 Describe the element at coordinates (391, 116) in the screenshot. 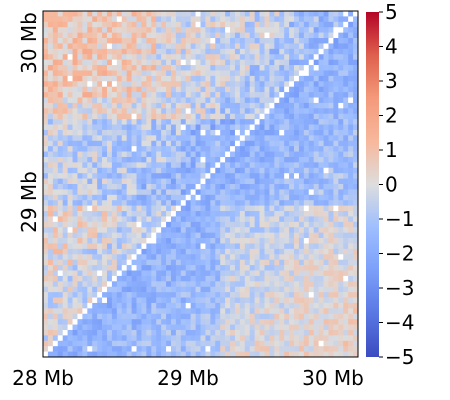

I see `colorbar-tick-label: 2` at that location.